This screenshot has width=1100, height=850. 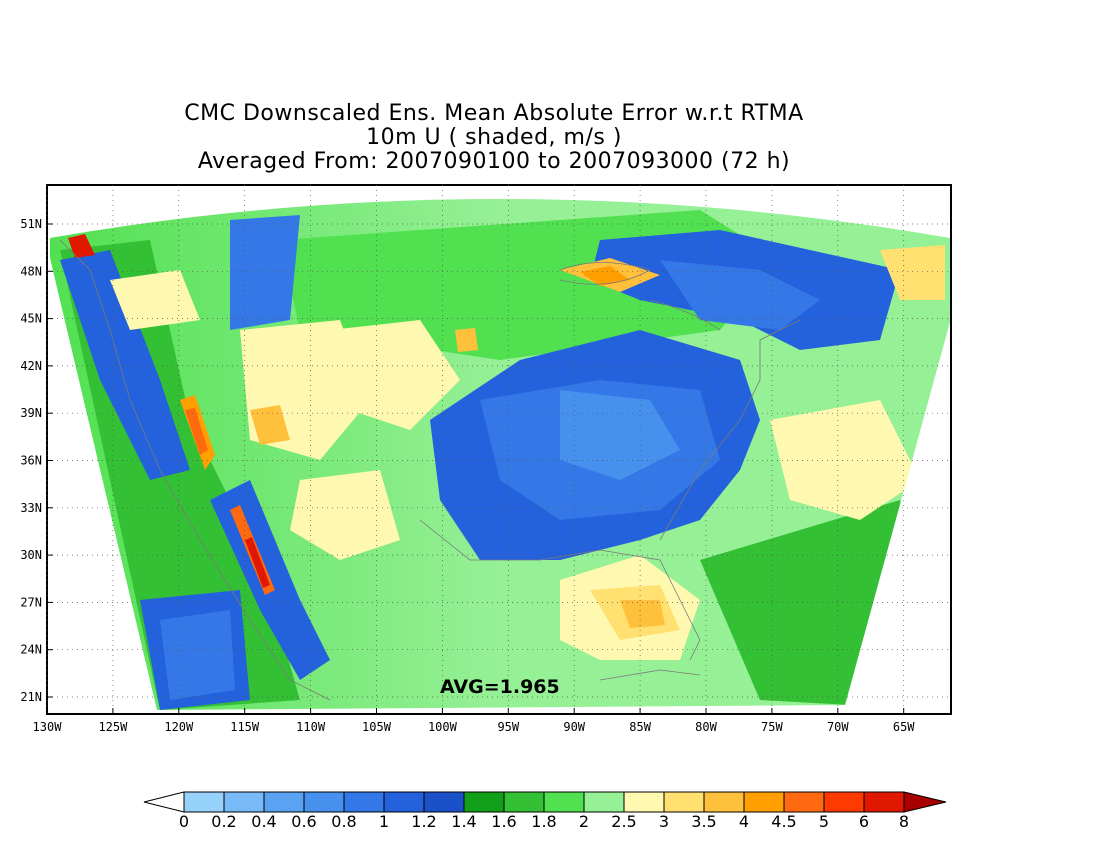 What do you see at coordinates (508, 727) in the screenshot?
I see `lon-label: 95W` at bounding box center [508, 727].